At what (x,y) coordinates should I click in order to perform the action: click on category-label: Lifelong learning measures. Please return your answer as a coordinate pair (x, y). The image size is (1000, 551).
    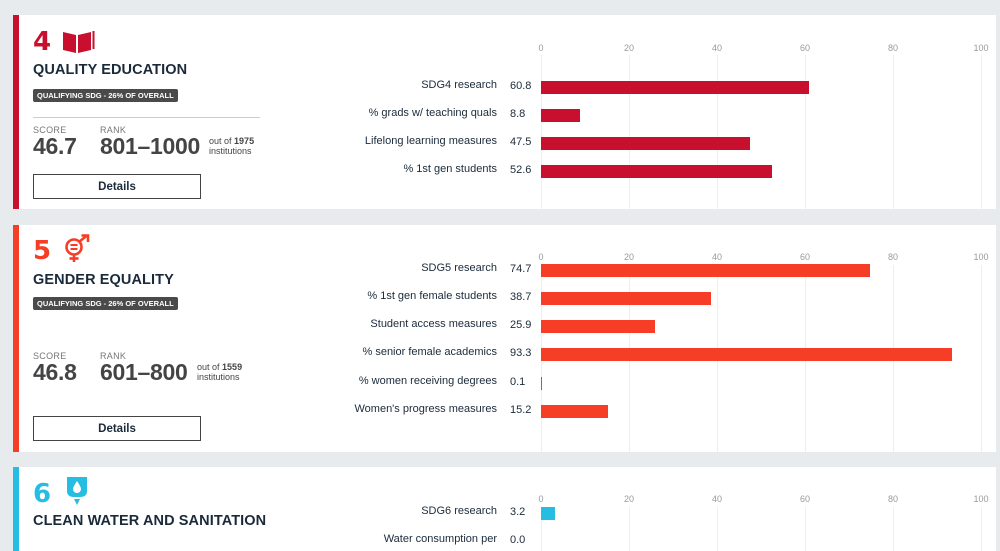
    Looking at the image, I should click on (430, 141).